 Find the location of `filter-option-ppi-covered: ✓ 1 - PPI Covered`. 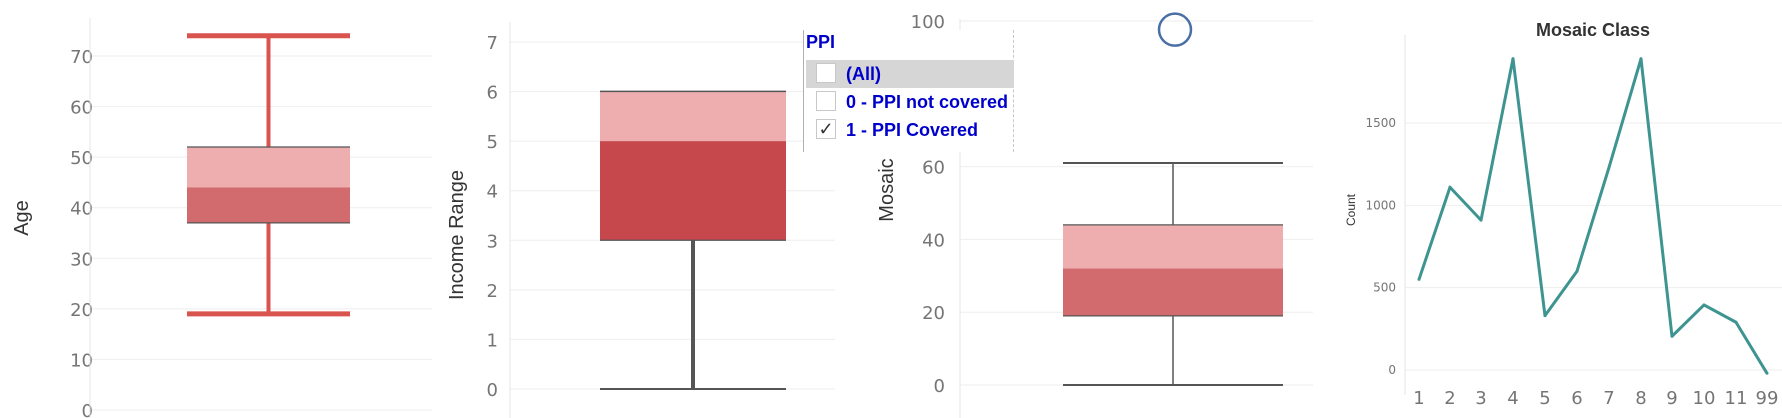

filter-option-ppi-covered: ✓ 1 - PPI Covered is located at coordinates (910, 130).